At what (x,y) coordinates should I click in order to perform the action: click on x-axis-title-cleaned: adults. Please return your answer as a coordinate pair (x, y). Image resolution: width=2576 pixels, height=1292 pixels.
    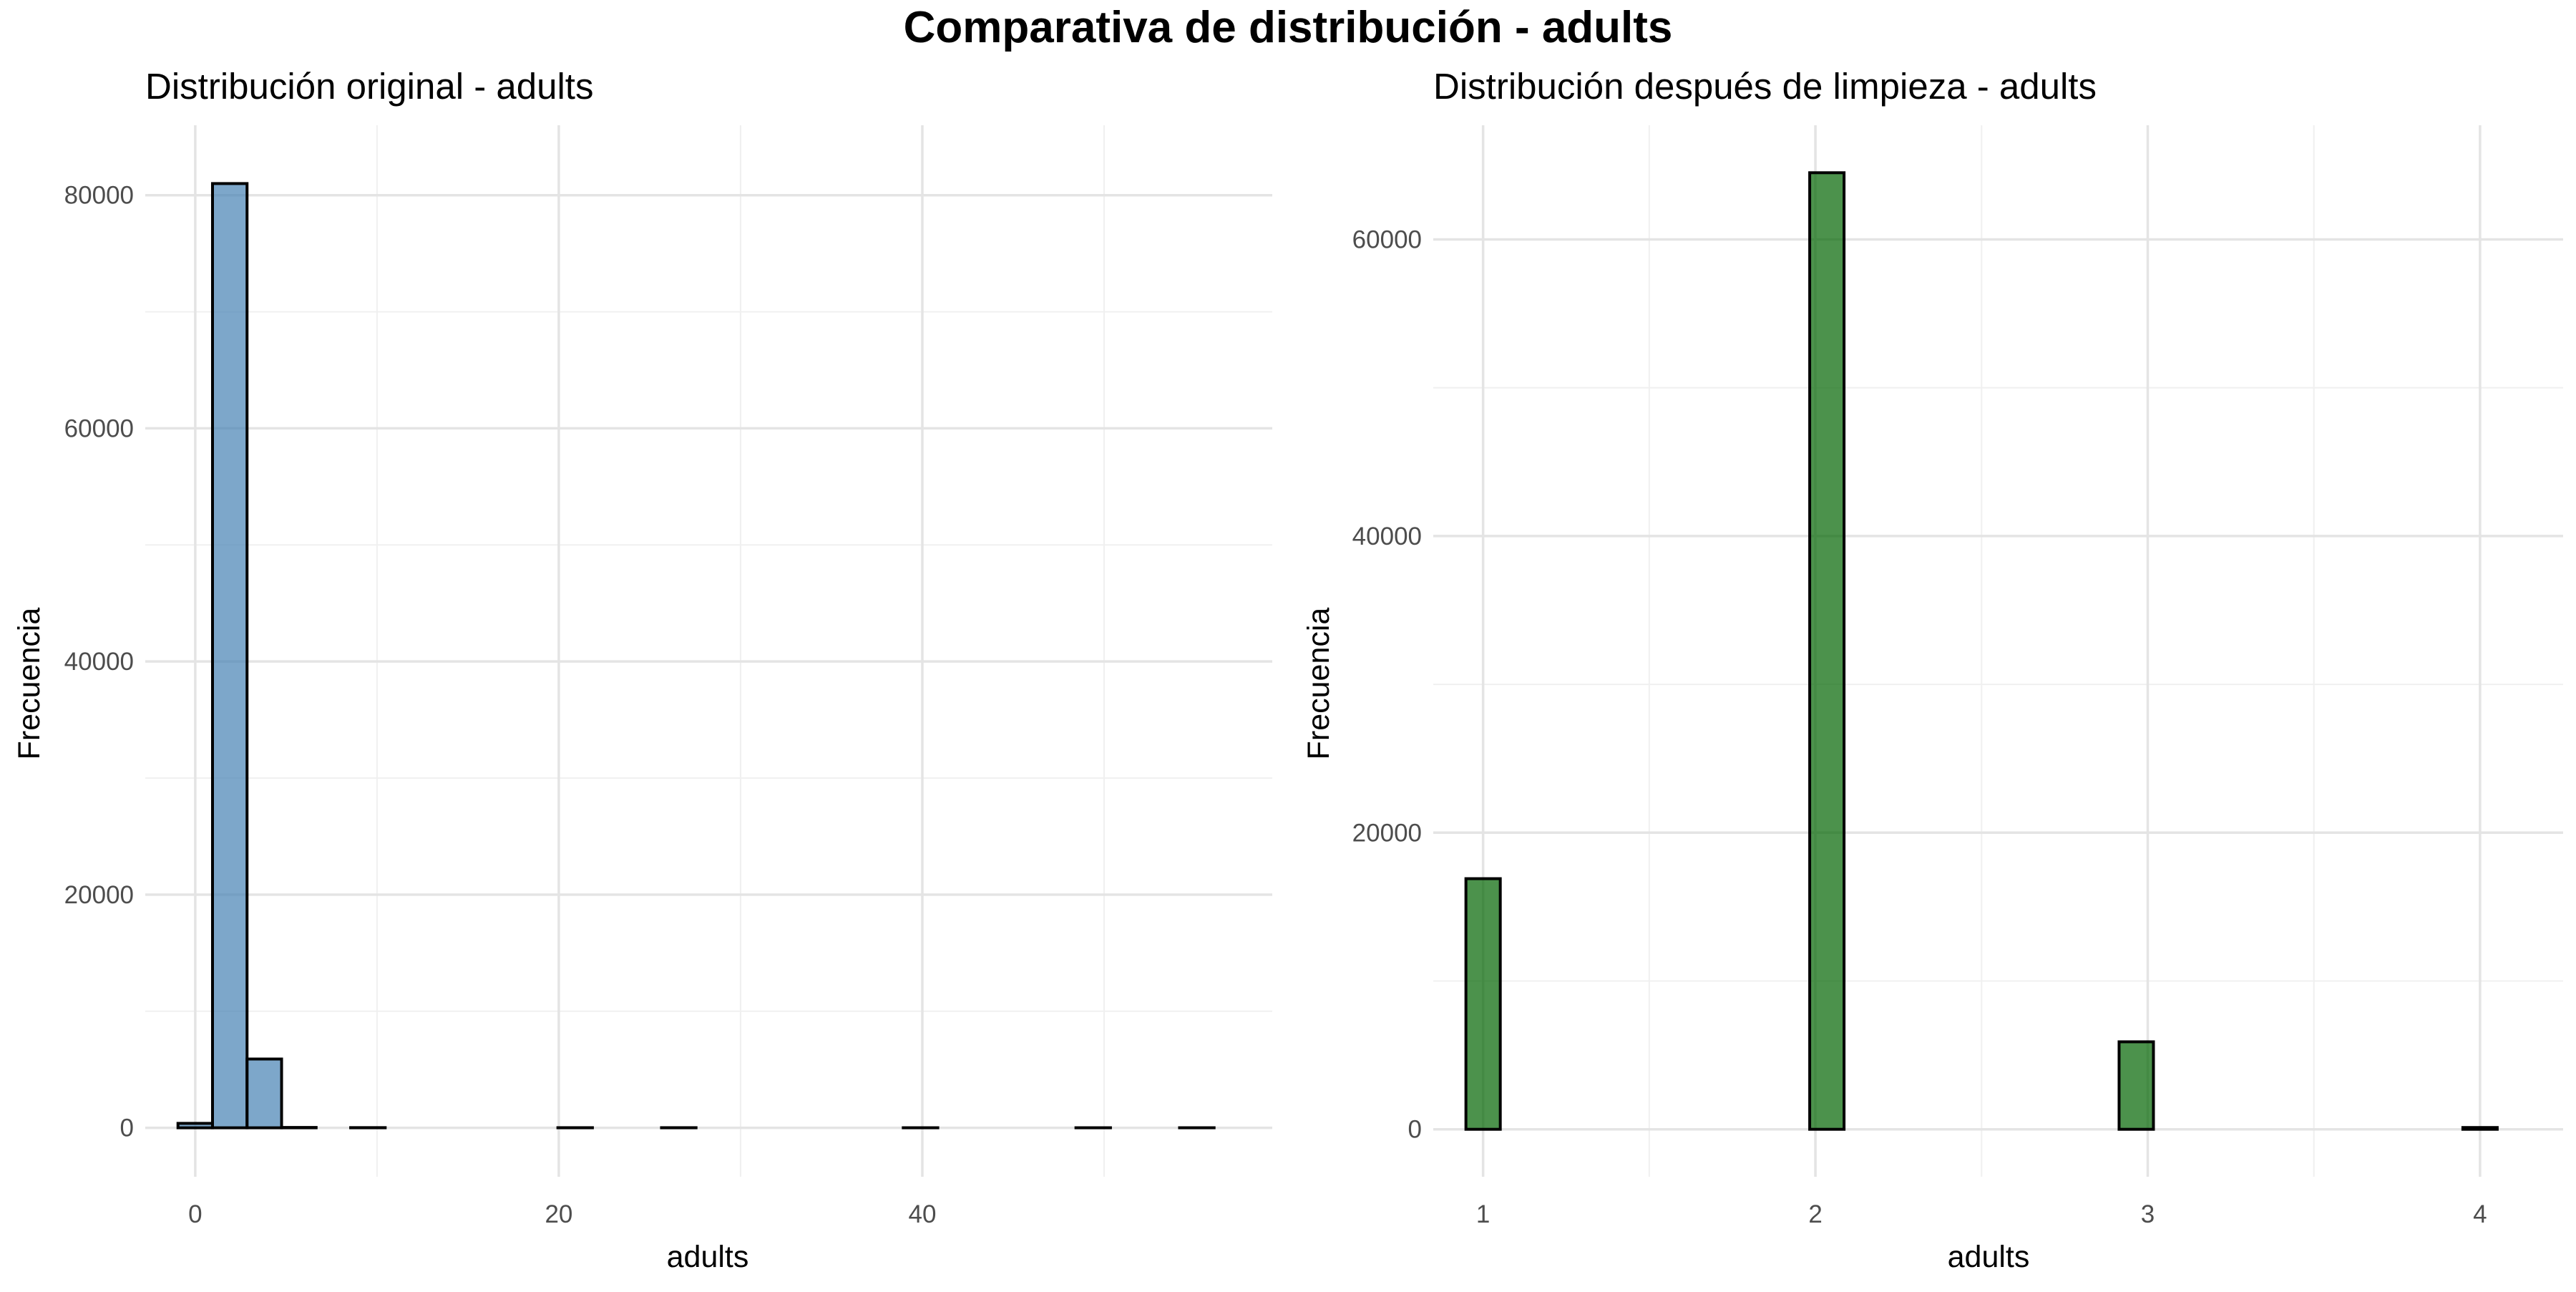
    Looking at the image, I should click on (1989, 1257).